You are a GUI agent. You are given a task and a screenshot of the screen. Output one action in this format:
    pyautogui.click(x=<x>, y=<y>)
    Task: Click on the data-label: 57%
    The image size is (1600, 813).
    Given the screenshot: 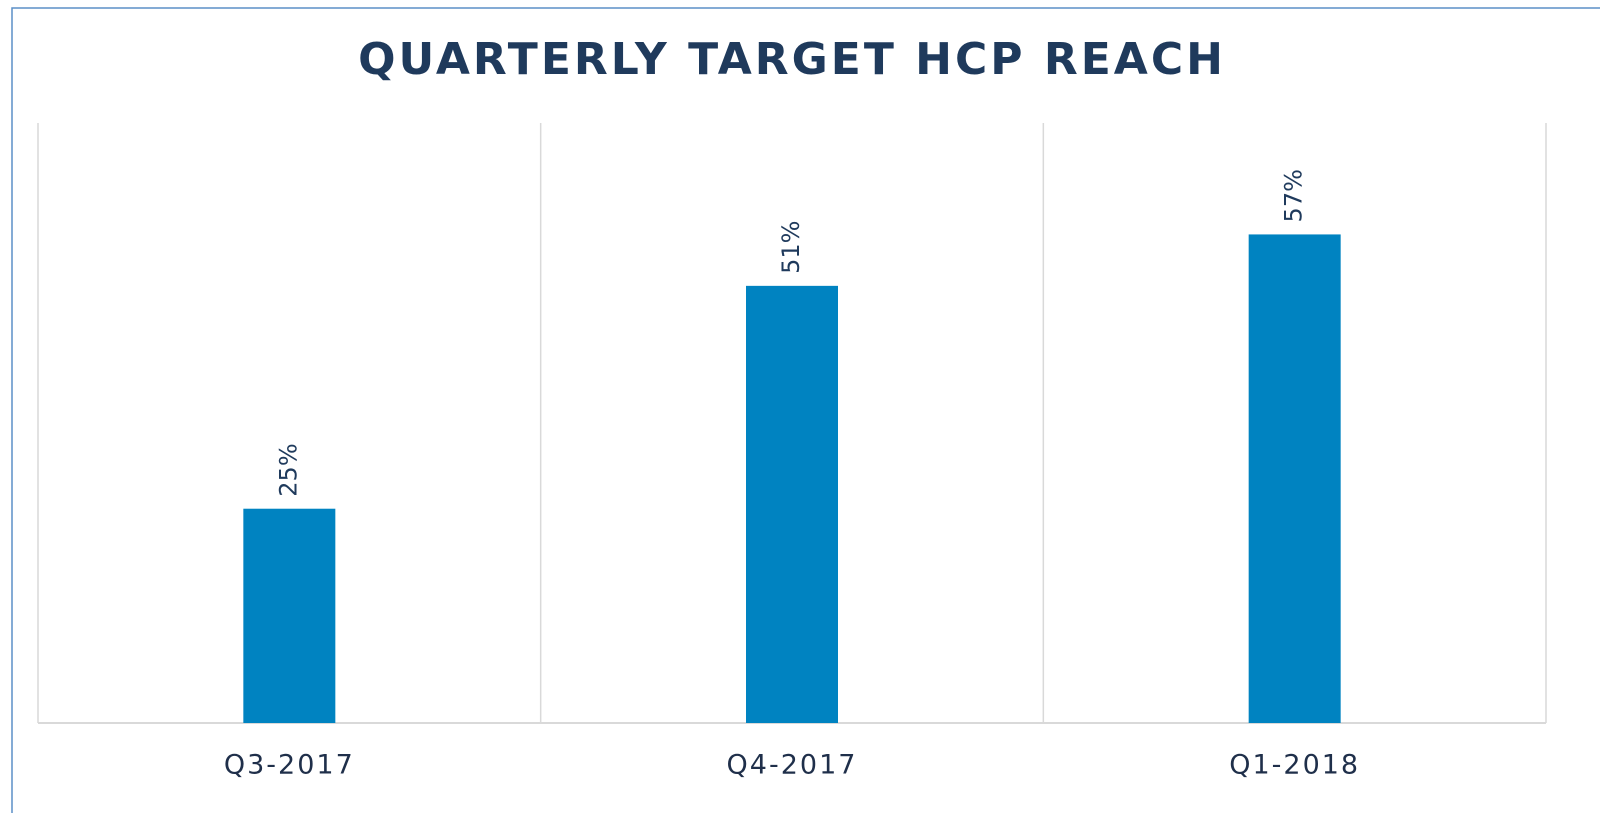 What is the action you would take?
    pyautogui.click(x=1294, y=195)
    